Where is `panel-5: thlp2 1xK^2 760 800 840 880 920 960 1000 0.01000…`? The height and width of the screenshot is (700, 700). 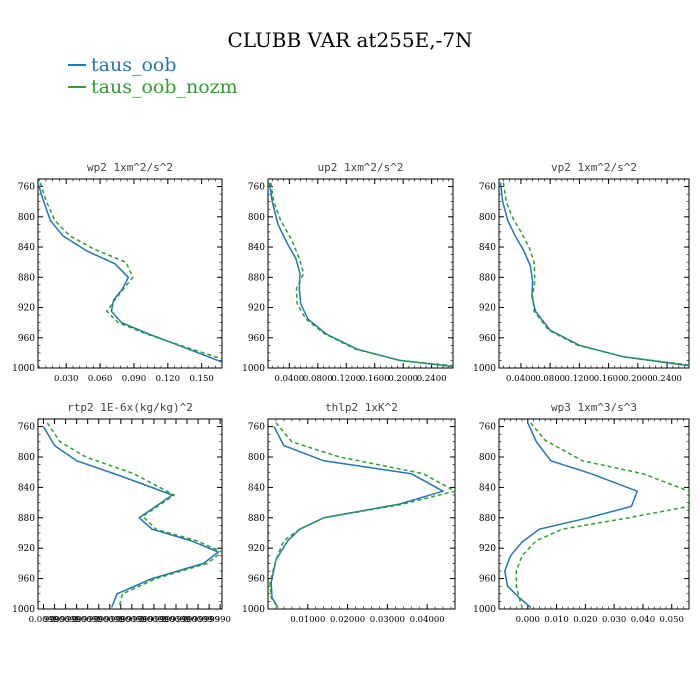
panel-5: thlp2 1xK^2 760 800 840 880 920 960 1000 0.01000… is located at coordinates (349, 513).